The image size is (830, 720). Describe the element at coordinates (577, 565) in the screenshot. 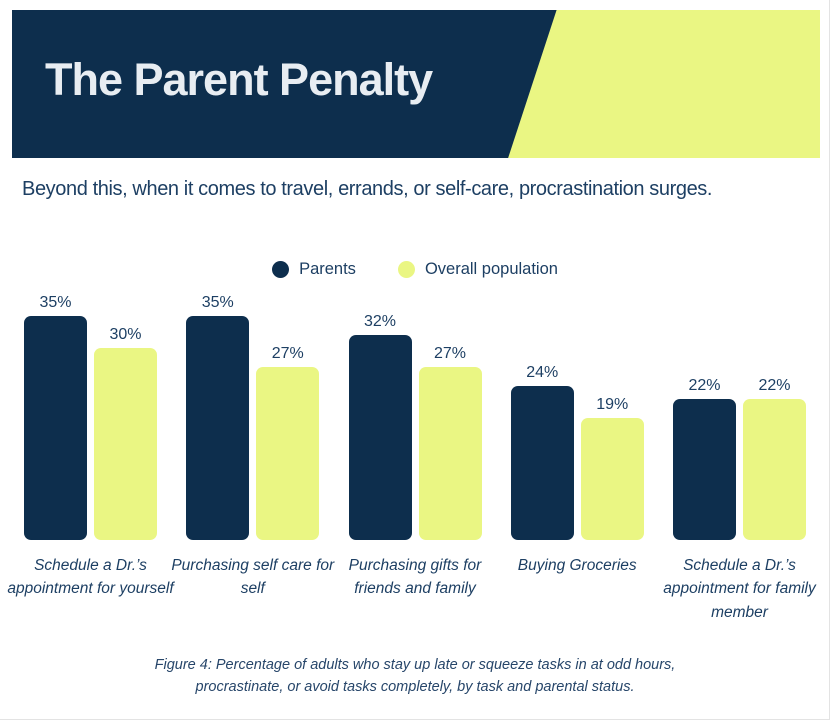

I see `category-label: Buying Groceries` at that location.